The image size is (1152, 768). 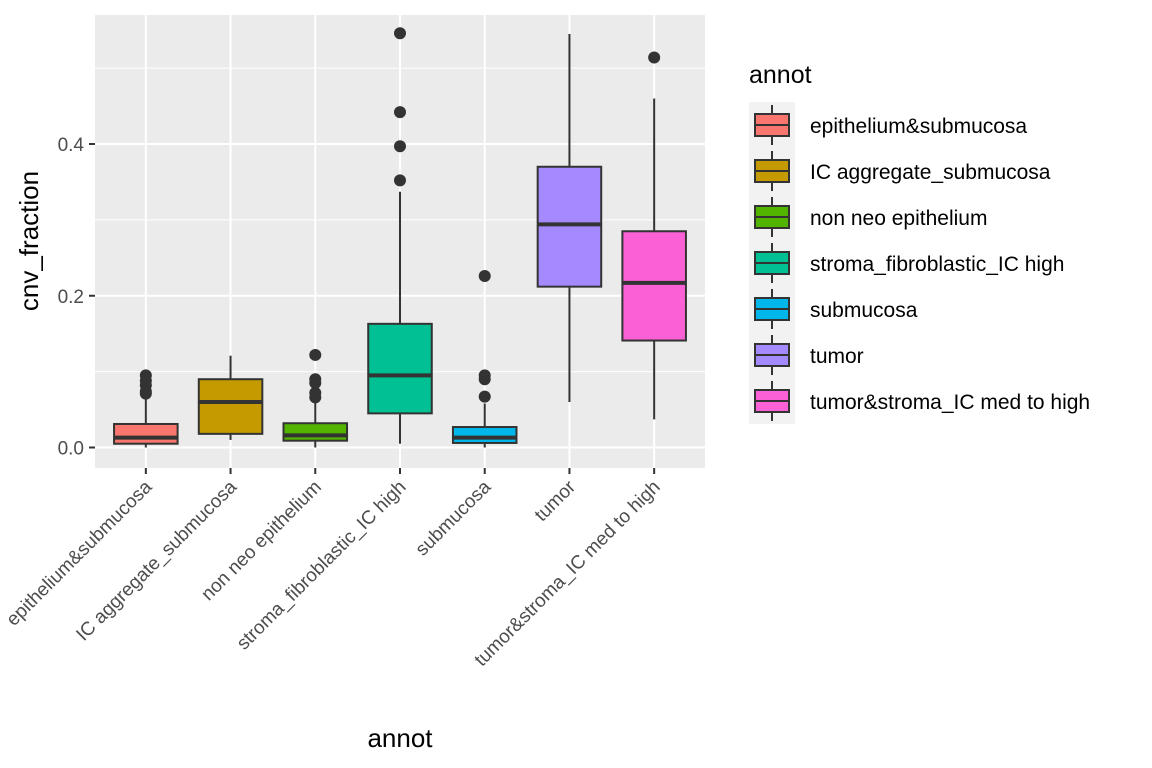 I want to click on x-tick-label: submucosa, so click(x=454, y=518).